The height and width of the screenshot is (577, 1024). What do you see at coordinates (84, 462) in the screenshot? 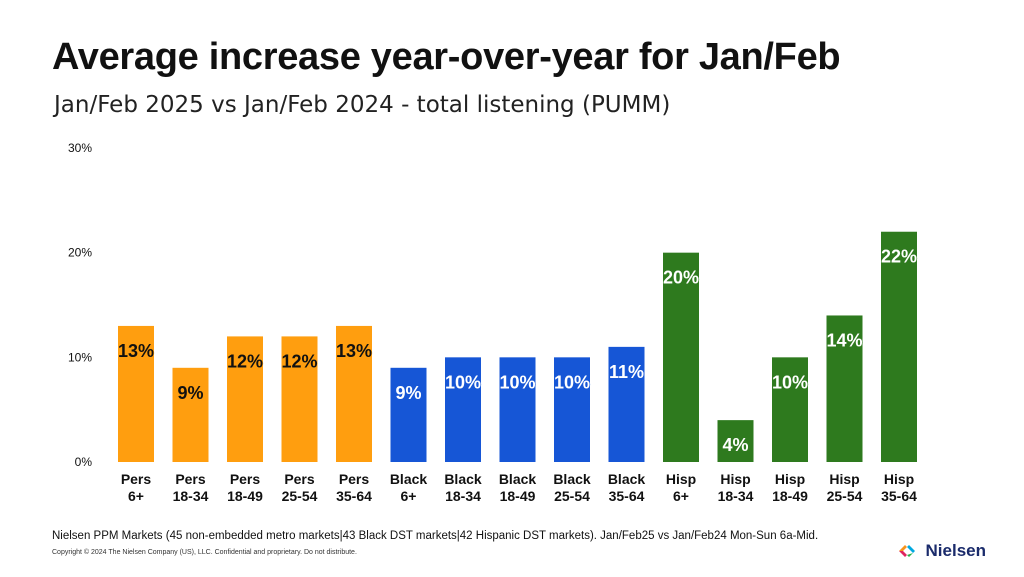
I see `y-tick-label: 0%` at bounding box center [84, 462].